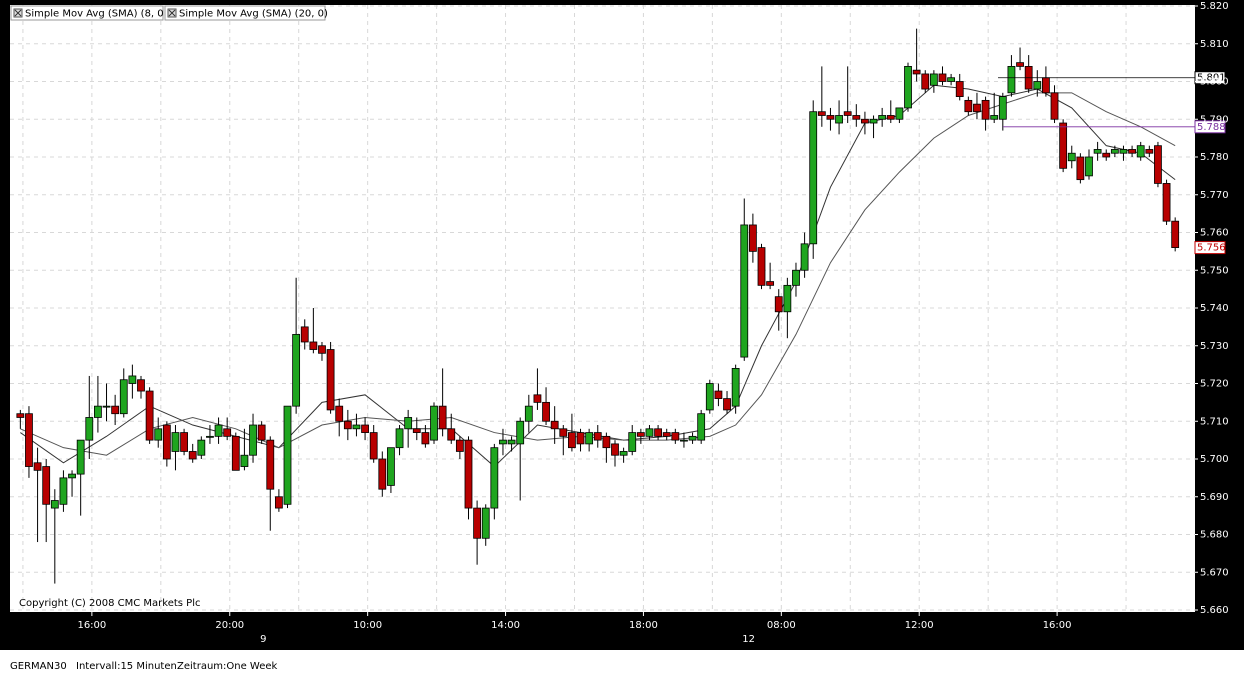 The width and height of the screenshot is (1244, 675). What do you see at coordinates (781, 625) in the screenshot?
I see `x-tick-label: 08:00` at bounding box center [781, 625].